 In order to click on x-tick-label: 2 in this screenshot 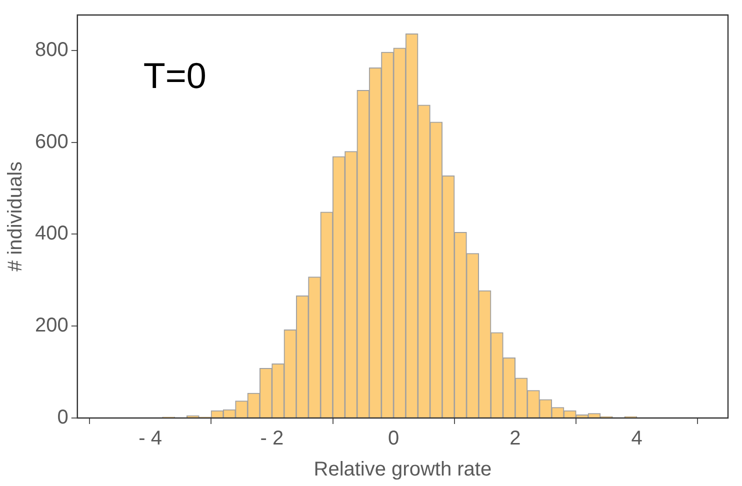, I will do `click(515, 439)`.